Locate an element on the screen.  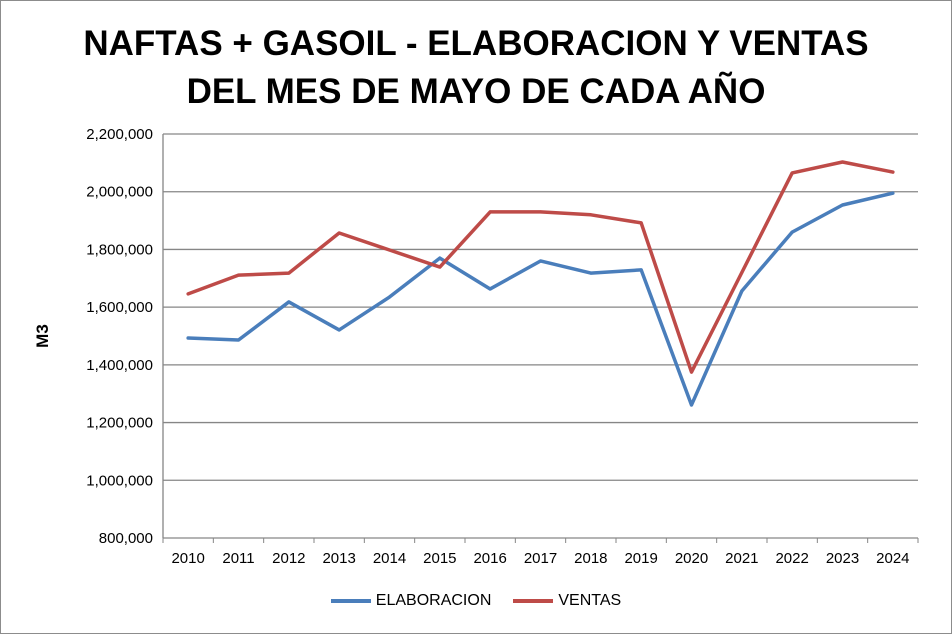
y-tick-label: 1,000,000 is located at coordinates (119, 480).